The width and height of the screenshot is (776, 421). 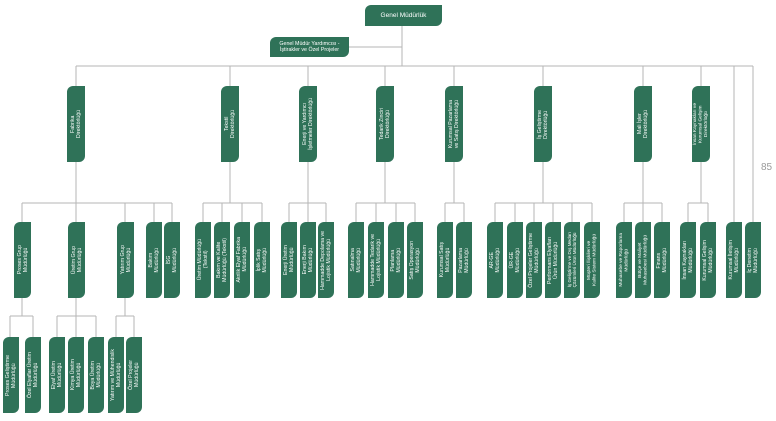 I want to click on department-akrilik-elyaf: Akrilik Elyaf Fabrika Müdürlüğü, so click(x=242, y=260).